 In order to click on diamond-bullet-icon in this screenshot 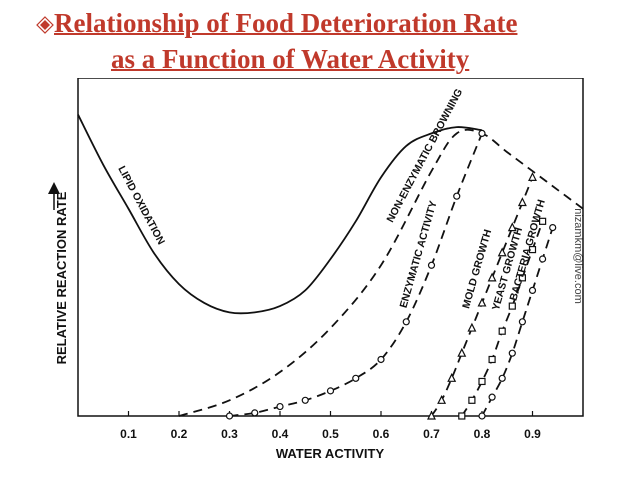, I will do `click(45, 25)`.